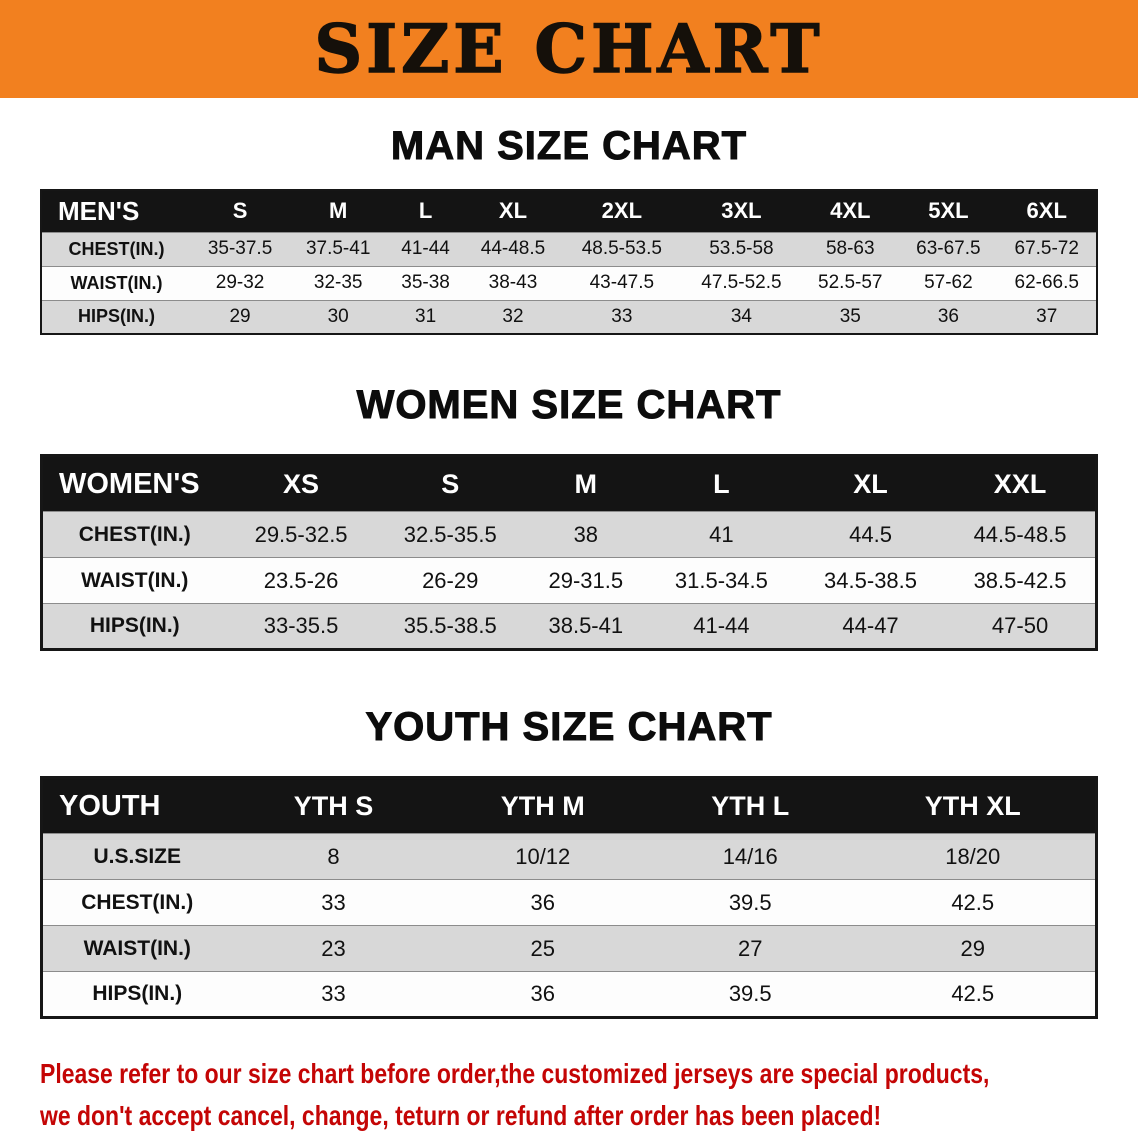 This screenshot has width=1138, height=1137. Describe the element at coordinates (569, 994) in the screenshot. I see `table-row: HIPS(IN.) 33 36 39.5 42.5` at that location.